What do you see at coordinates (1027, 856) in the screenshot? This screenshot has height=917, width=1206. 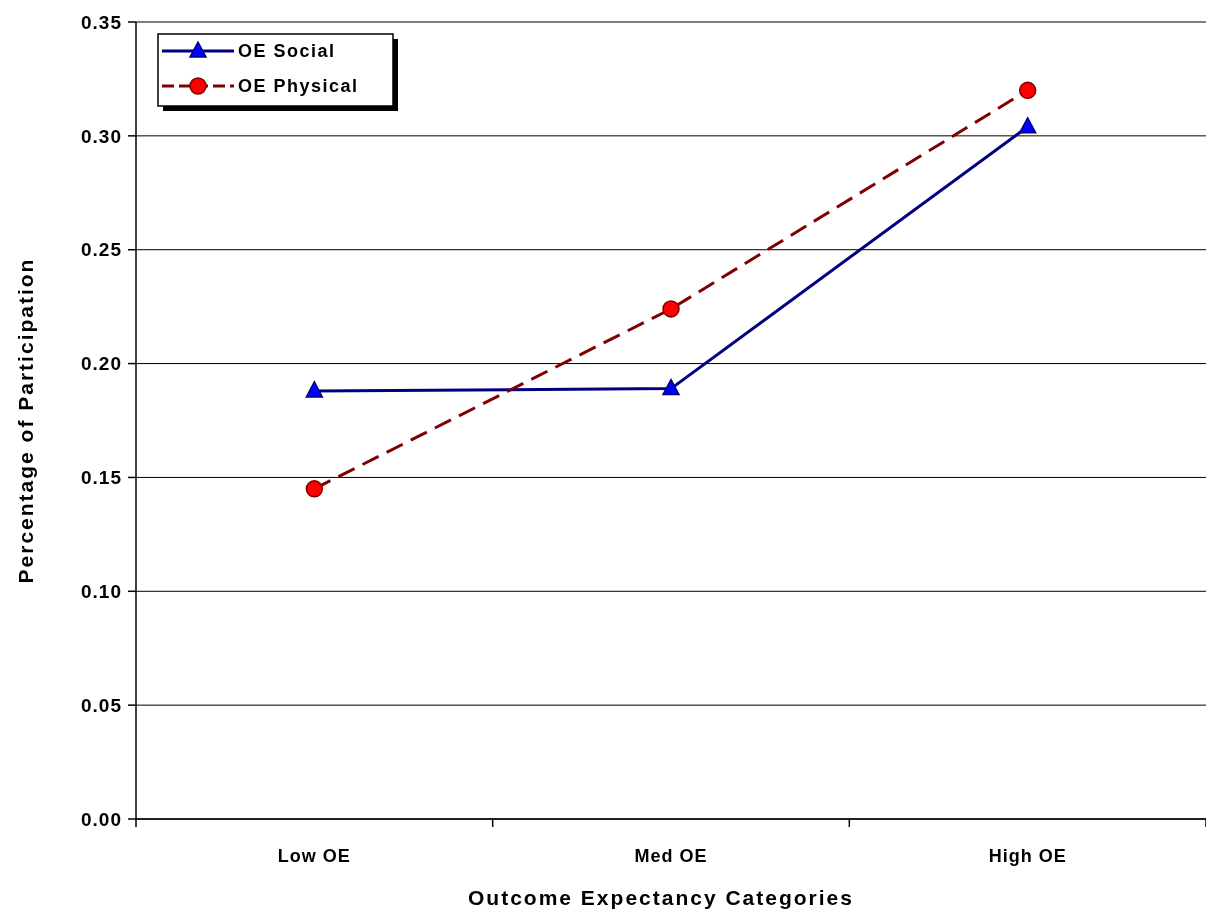 I see `x-tick-label: High OE` at bounding box center [1027, 856].